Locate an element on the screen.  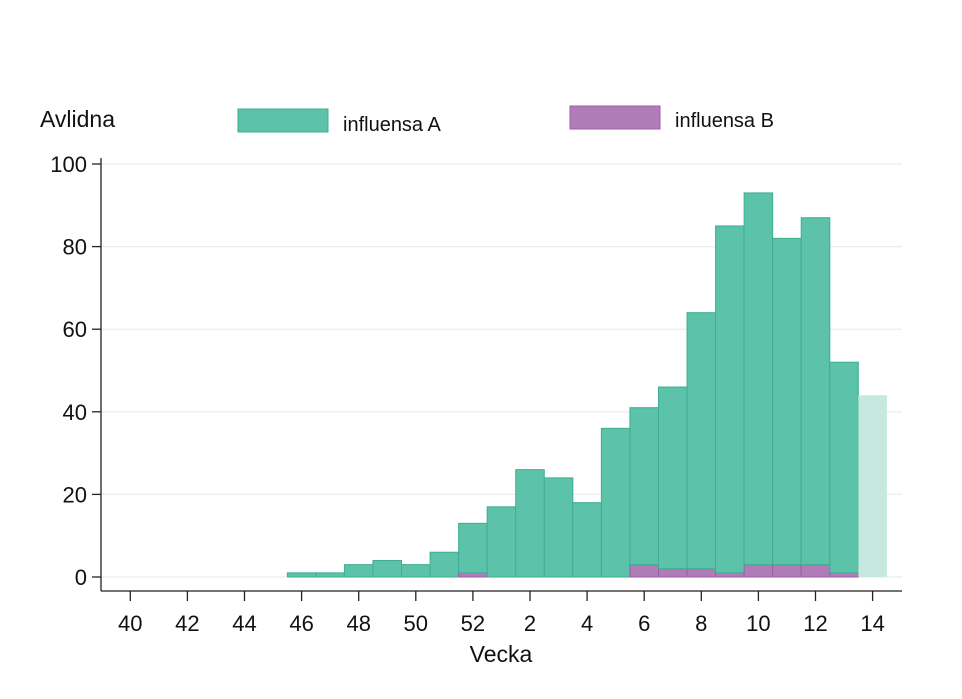
x-tick-label: 10 is located at coordinates (758, 623).